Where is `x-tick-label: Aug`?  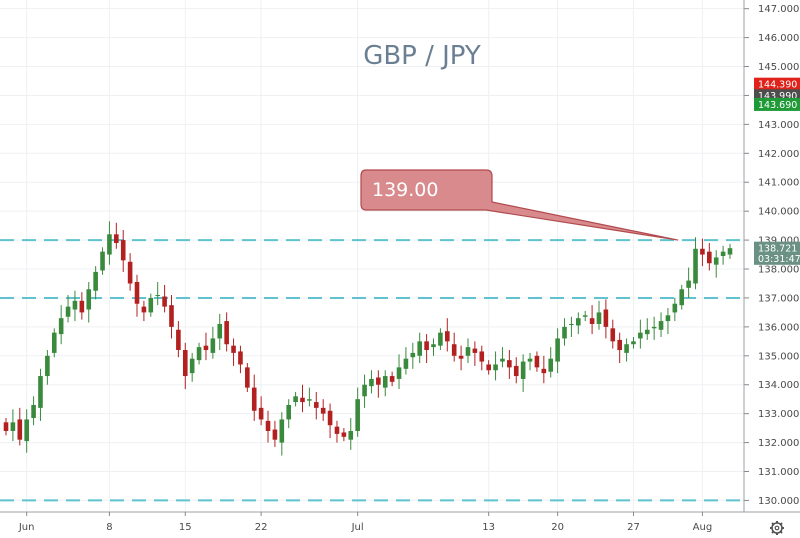
x-tick-label: Aug is located at coordinates (703, 527).